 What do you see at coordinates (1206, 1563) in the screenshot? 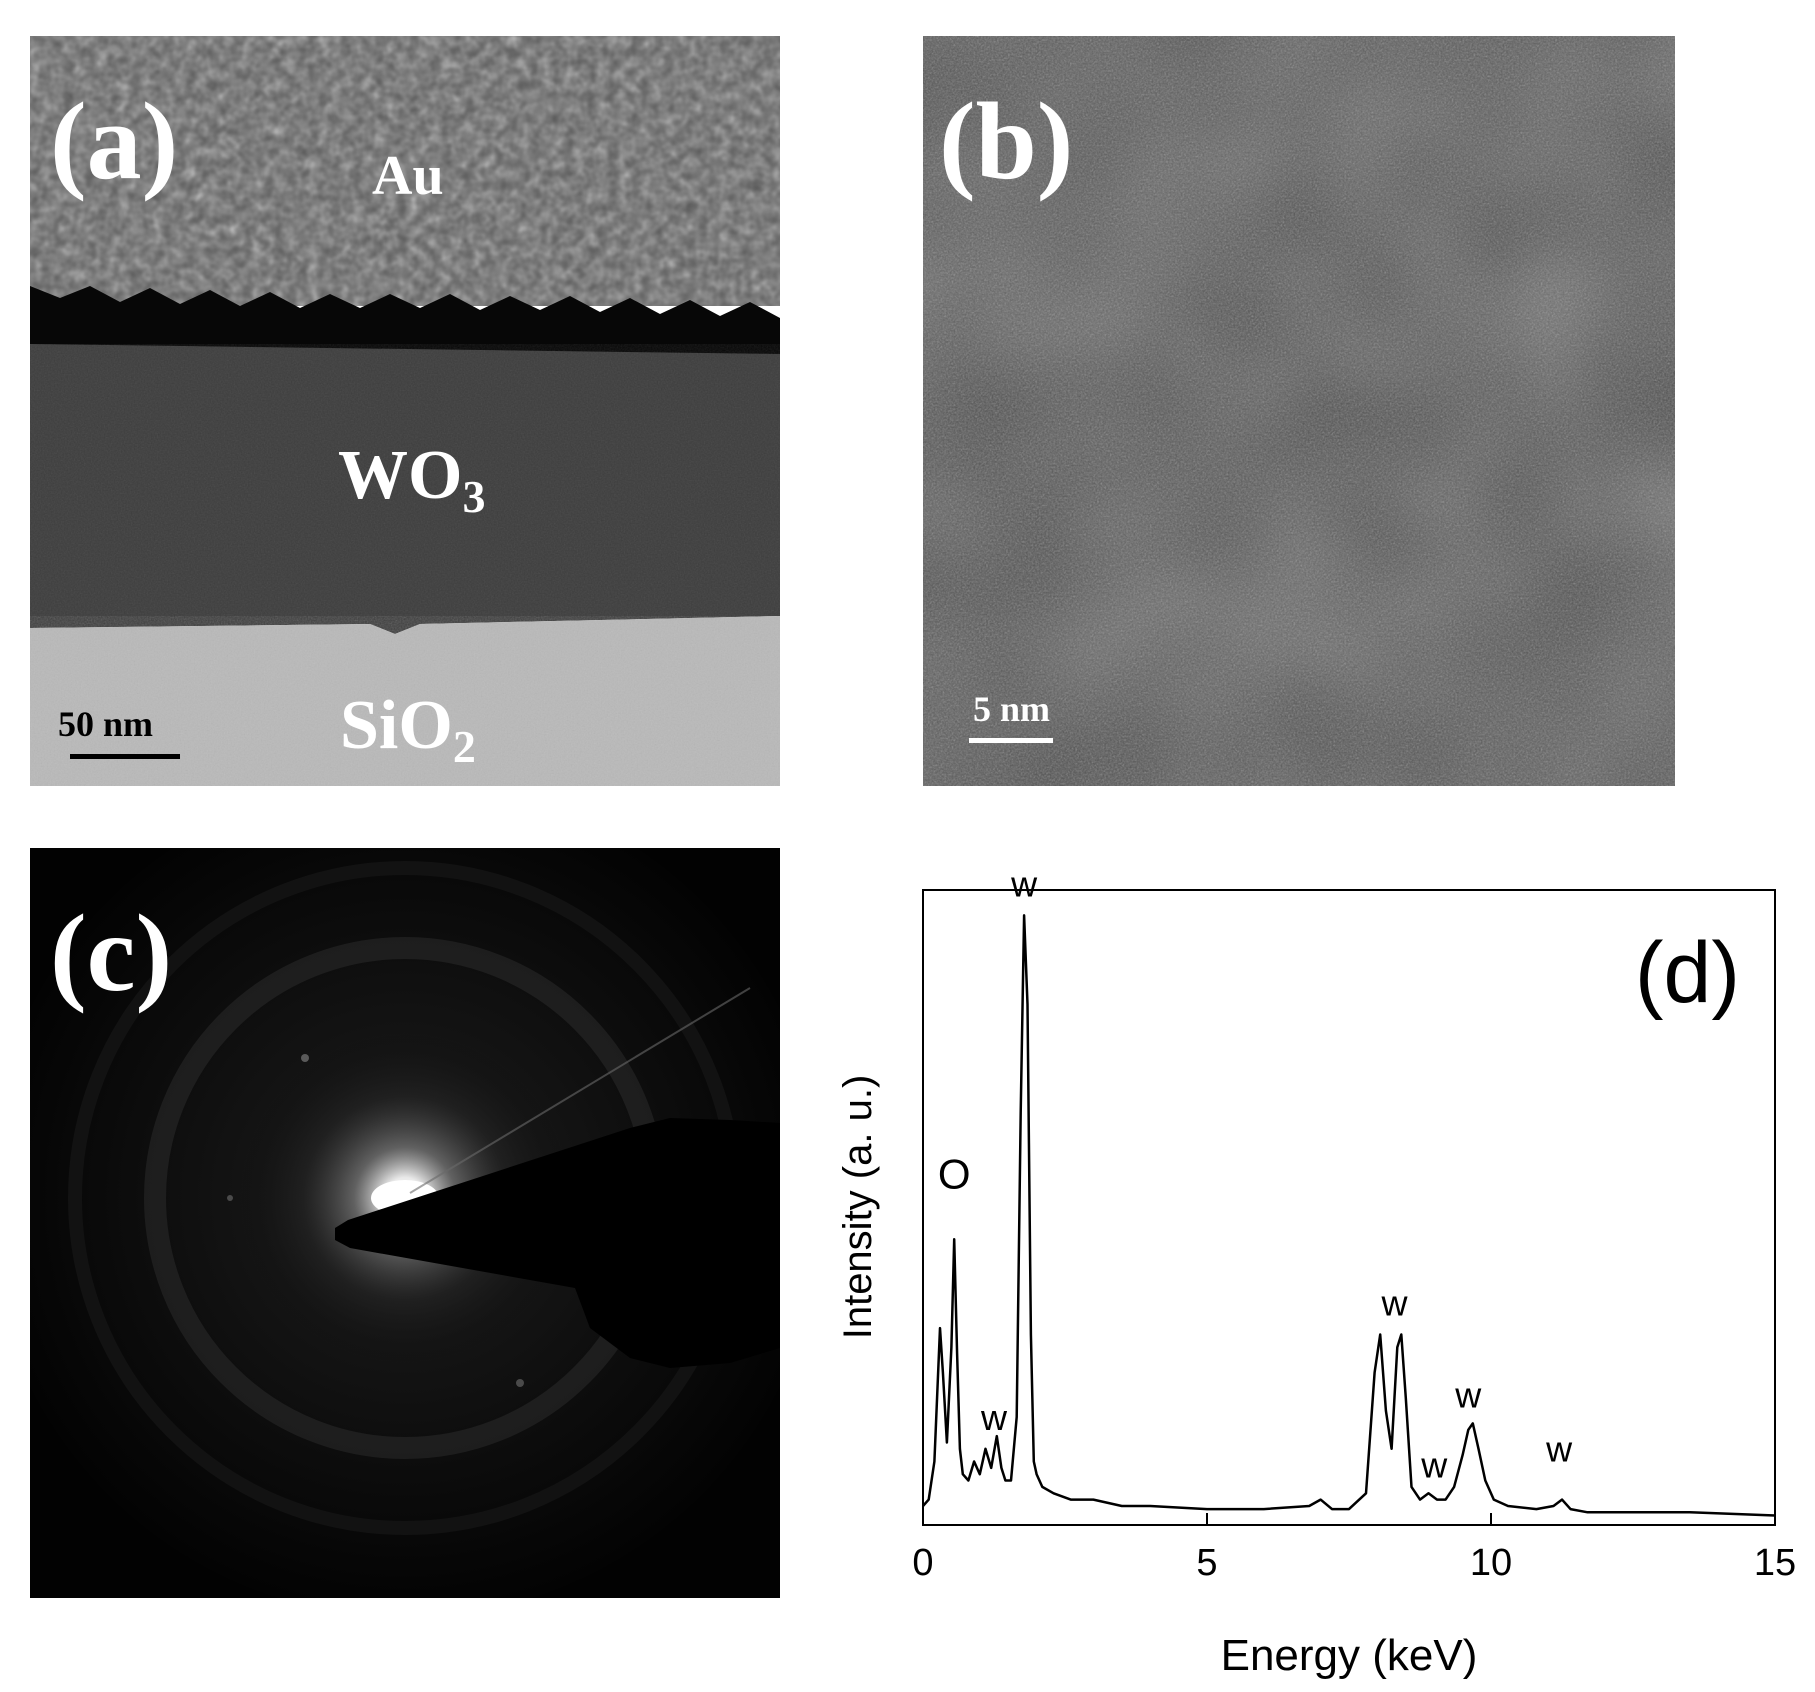
I see `x-tick-label: 5` at bounding box center [1206, 1563].